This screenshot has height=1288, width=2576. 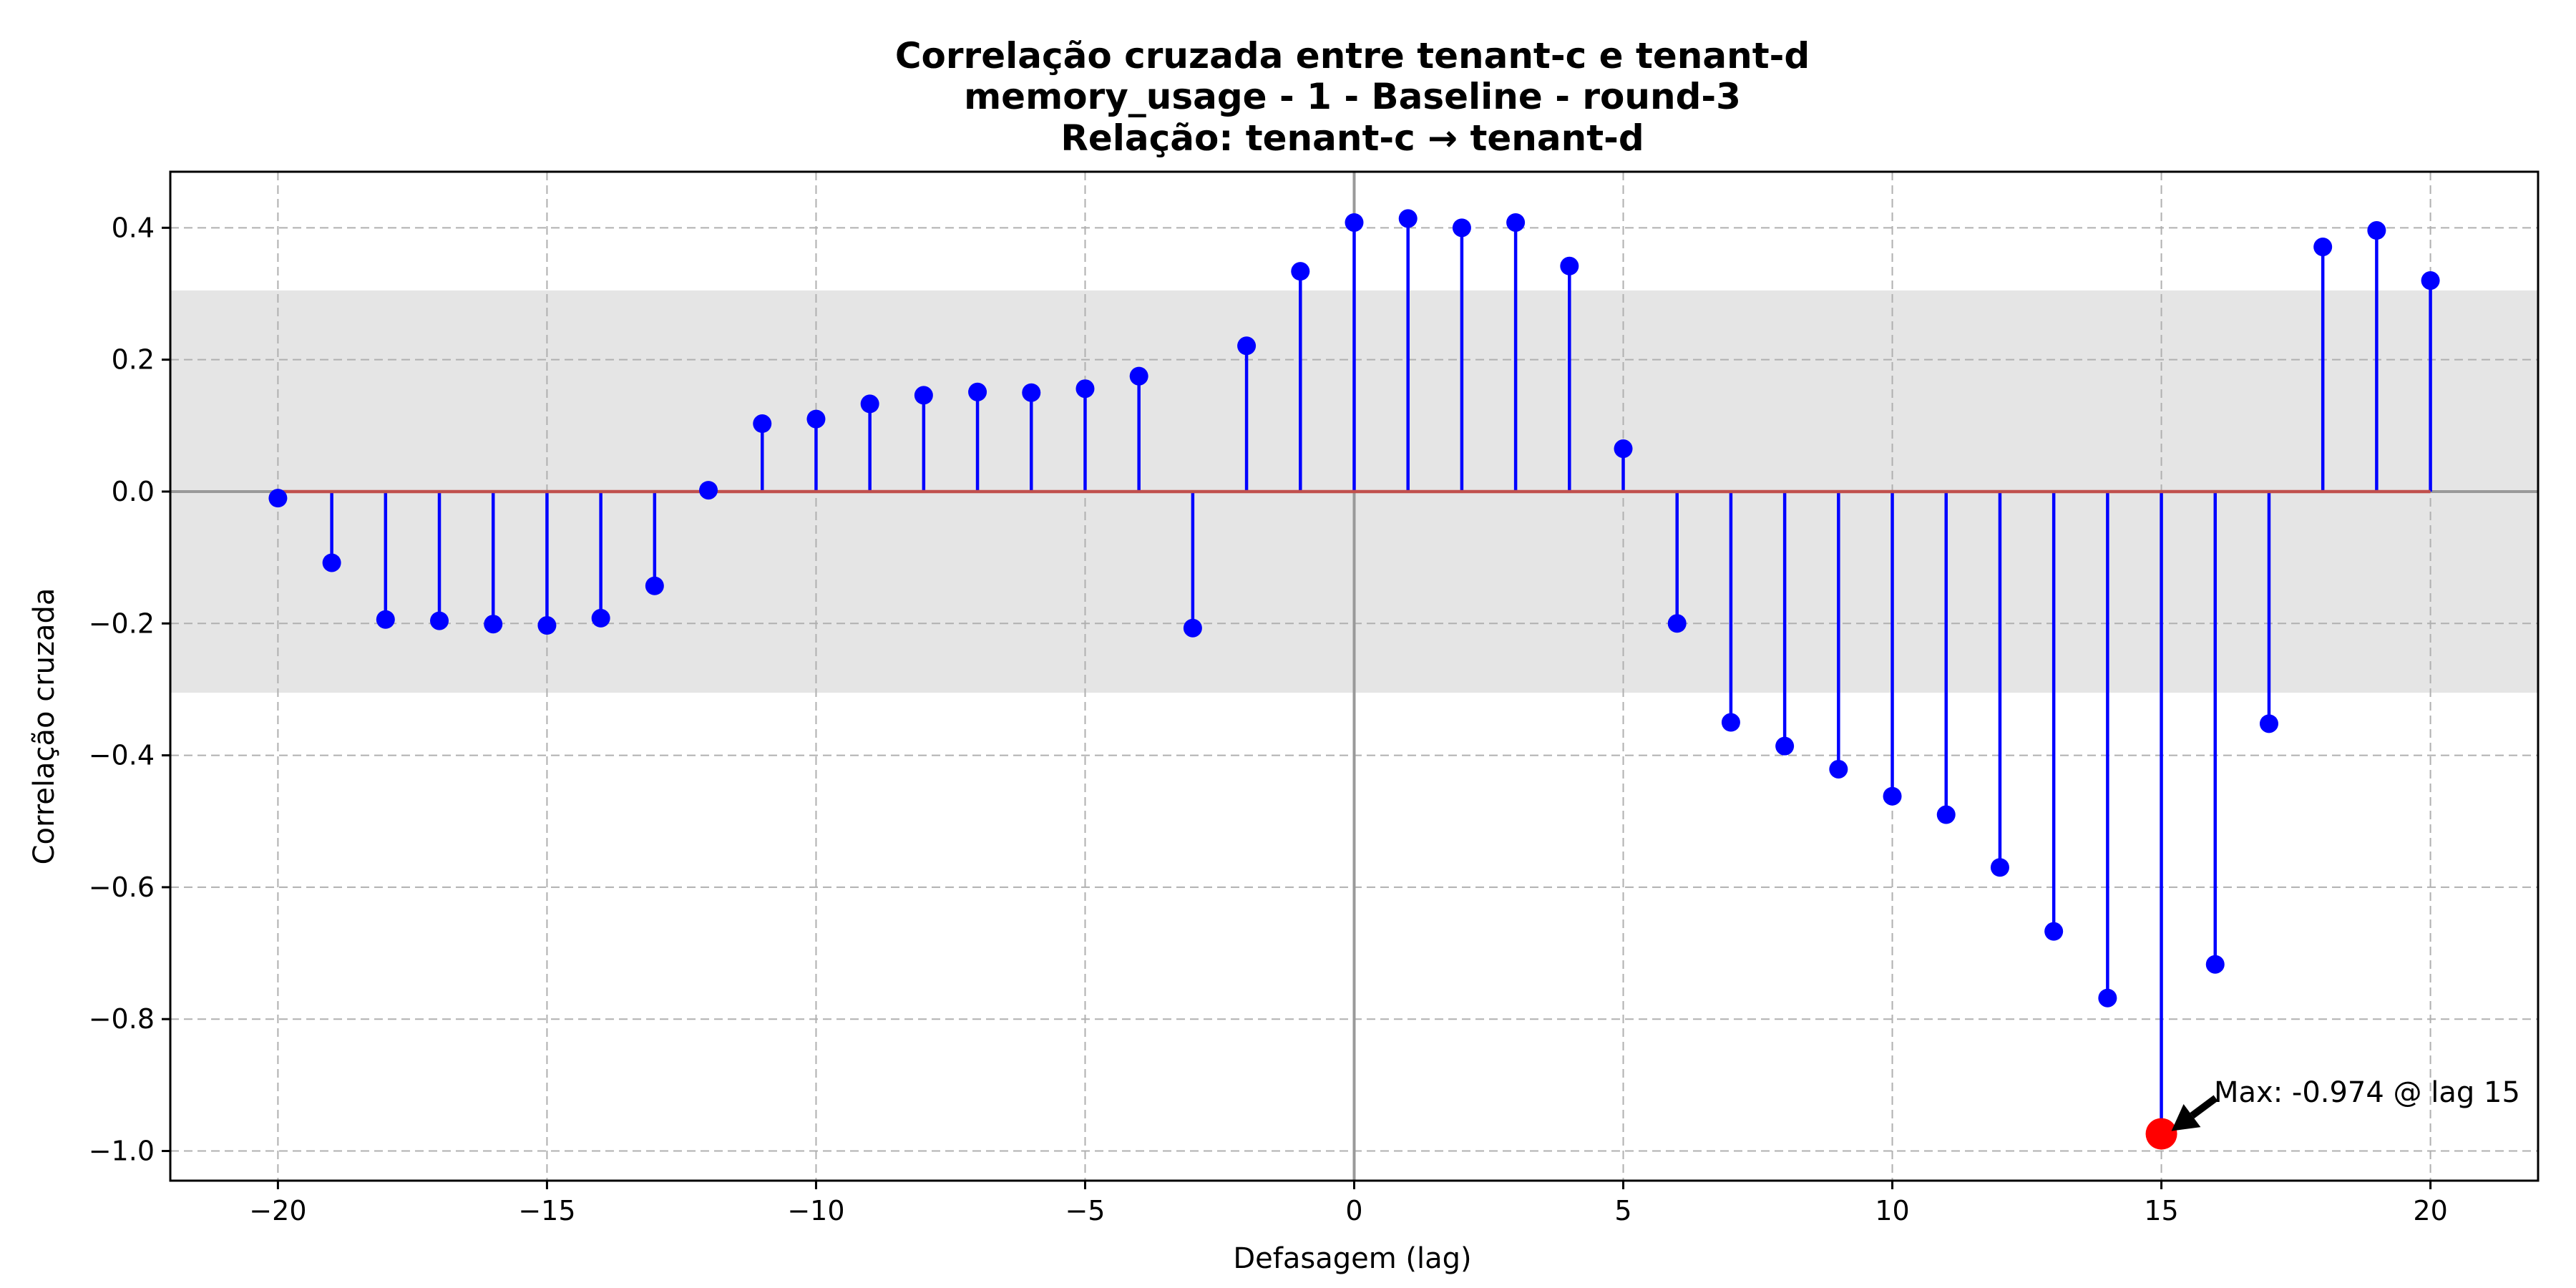 What do you see at coordinates (2204, 1107) in the screenshot?
I see `annotation-arrow-shaft` at bounding box center [2204, 1107].